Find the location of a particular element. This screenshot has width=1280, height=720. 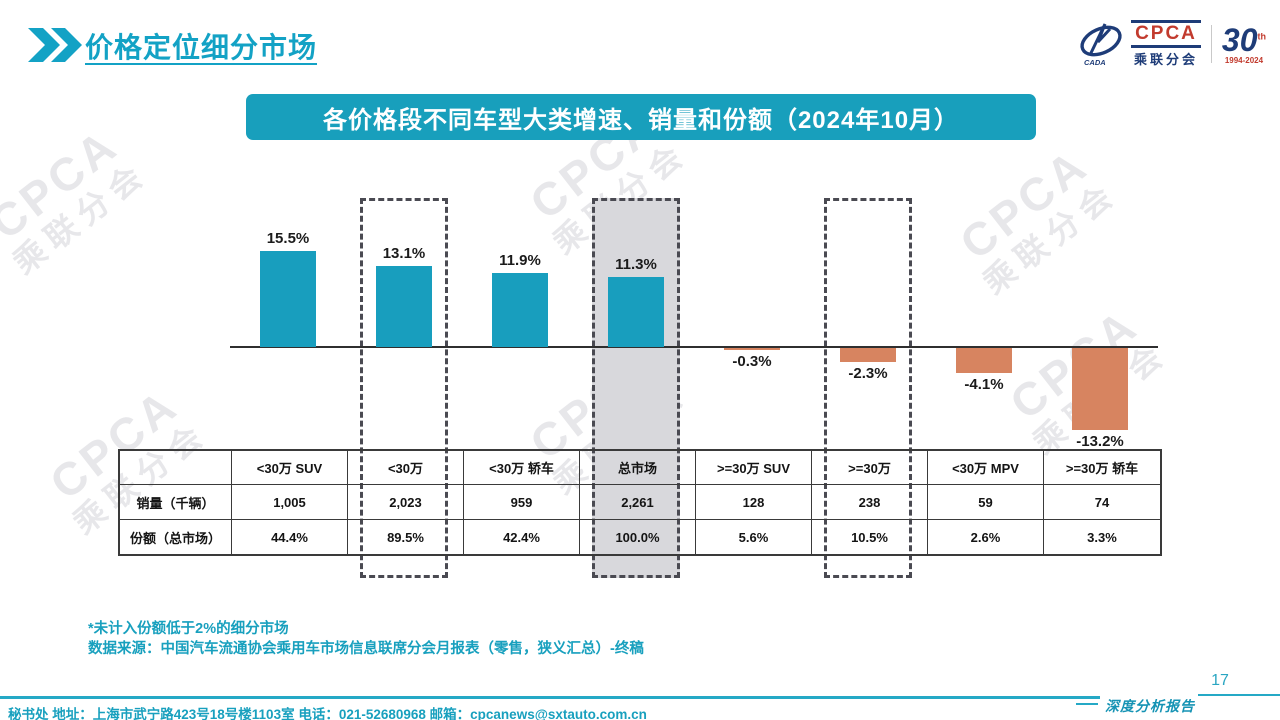

table-row-label: 销量（千辆） is located at coordinates (176, 502).